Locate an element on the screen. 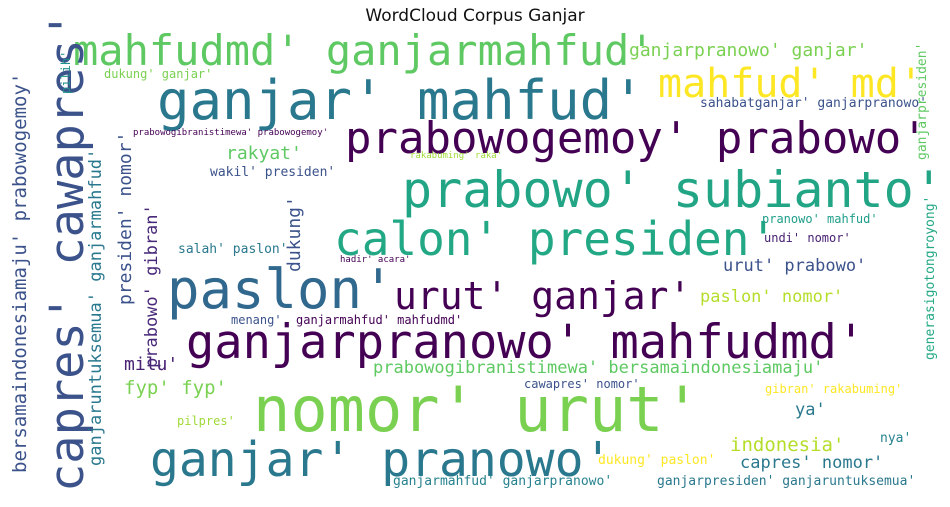  word: sahabatganjar' ganjarpranowo' is located at coordinates (813, 103).